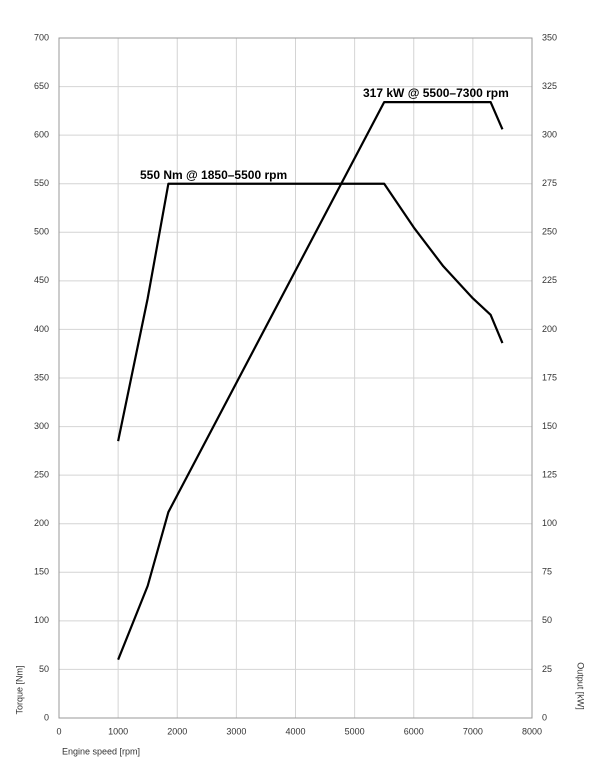 The height and width of the screenshot is (778, 600). Describe the element at coordinates (547, 669) in the screenshot. I see `y2-tick-label: 25` at that location.